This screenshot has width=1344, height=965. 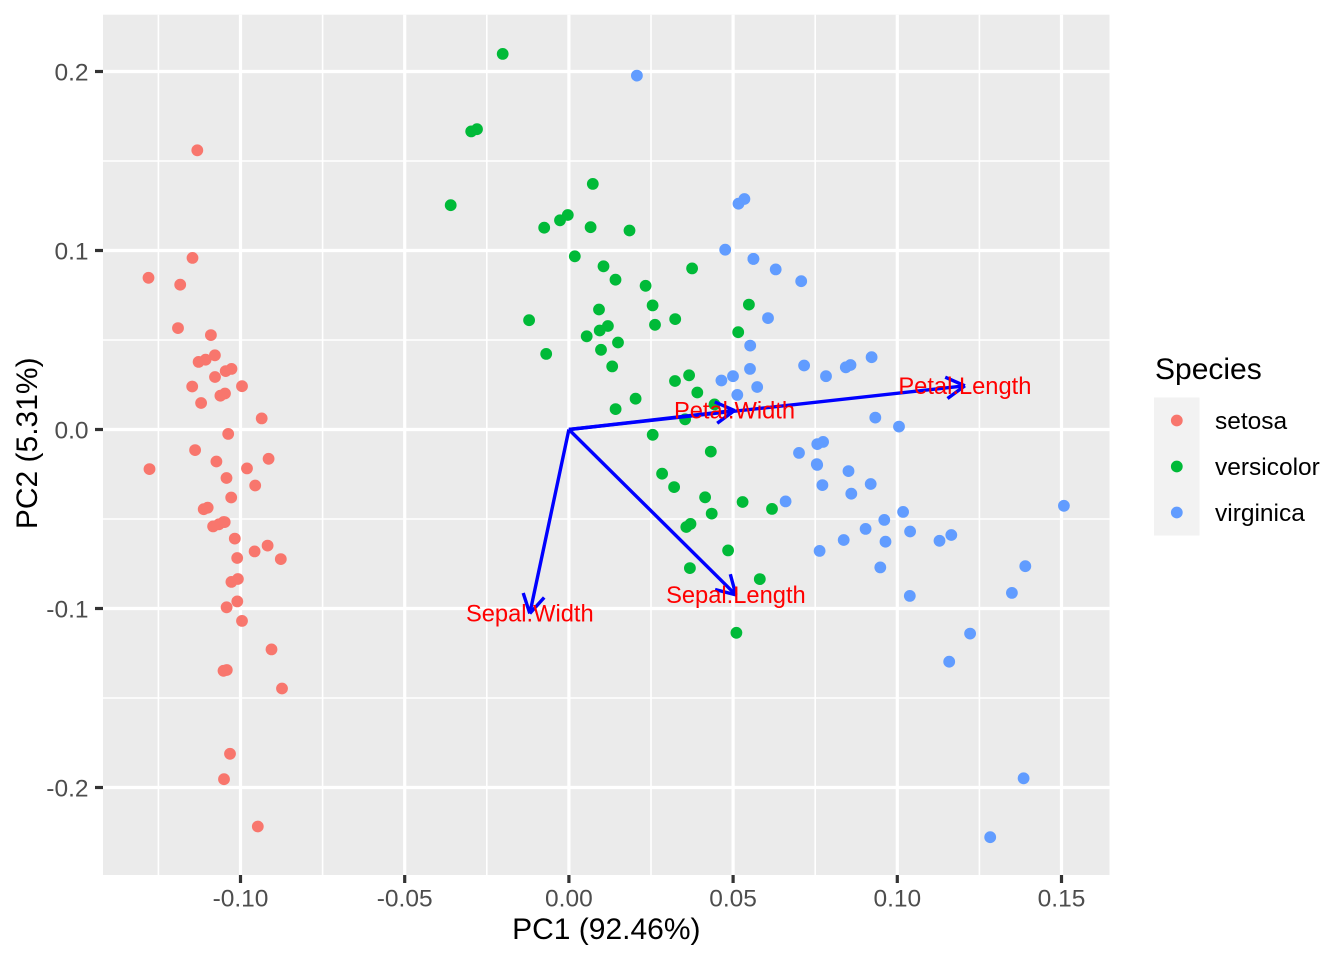 What do you see at coordinates (1260, 513) in the screenshot?
I see `svg-text: virginica` at bounding box center [1260, 513].